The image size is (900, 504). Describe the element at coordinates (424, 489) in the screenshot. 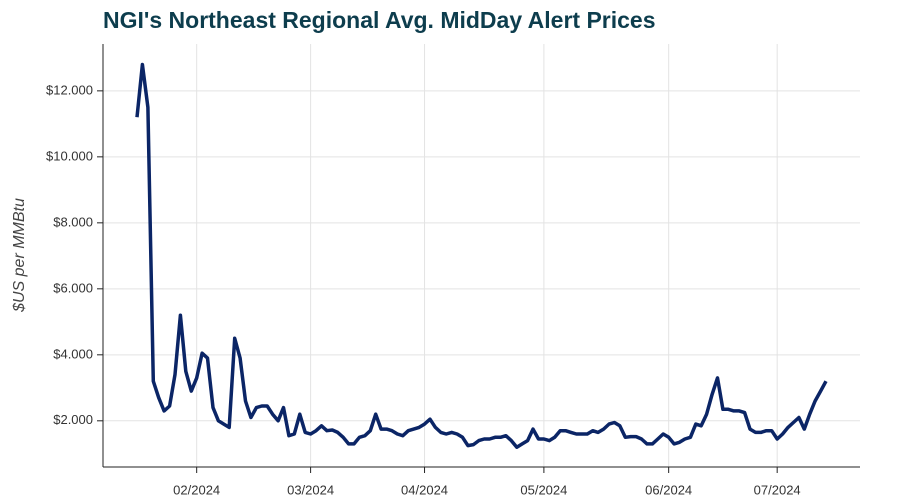

I see `x-tick-label: 04/2024` at that location.